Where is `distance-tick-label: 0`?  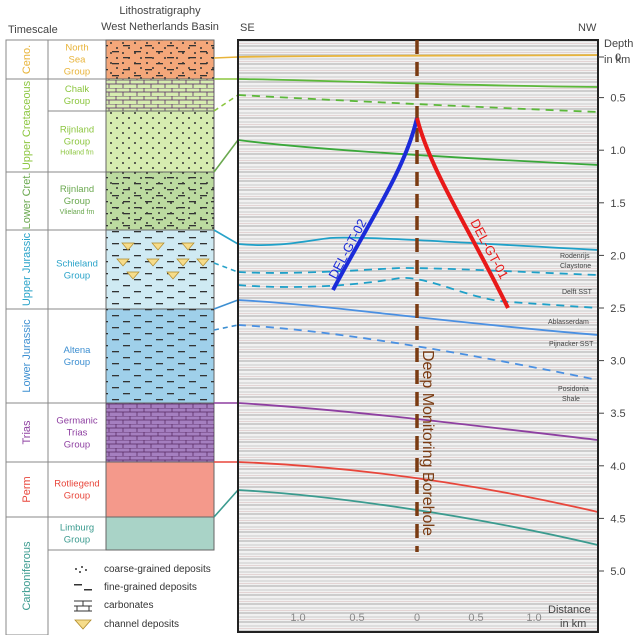
distance-tick-label: 0 is located at coordinates (417, 618).